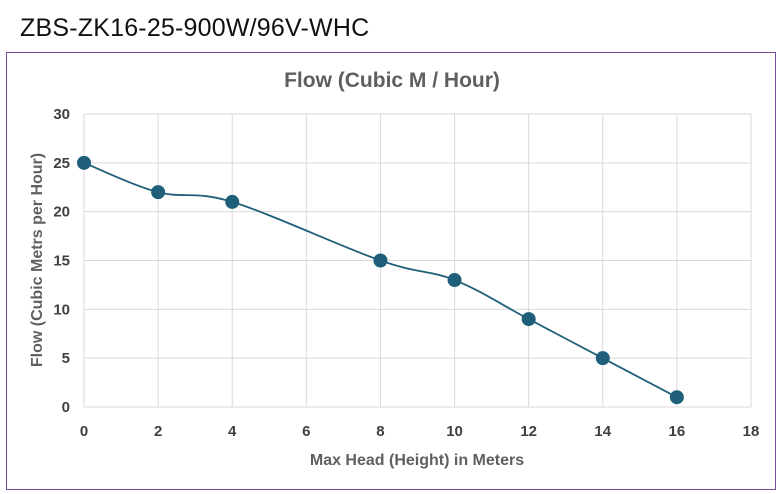 Image resolution: width=782 pixels, height=494 pixels. I want to click on x-tick-label: 10, so click(454, 431).